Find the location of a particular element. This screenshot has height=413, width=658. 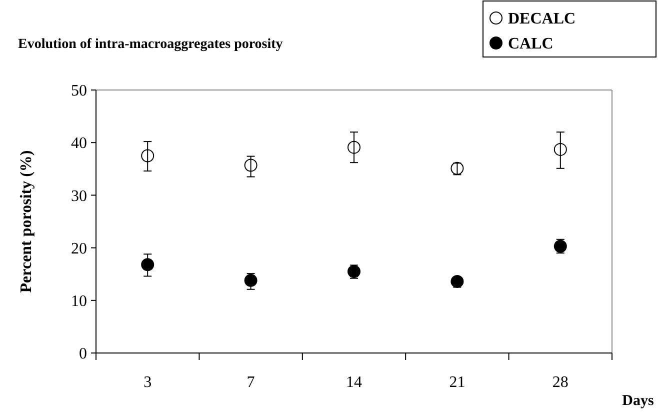

y-tick-label: 20 is located at coordinates (79, 249).